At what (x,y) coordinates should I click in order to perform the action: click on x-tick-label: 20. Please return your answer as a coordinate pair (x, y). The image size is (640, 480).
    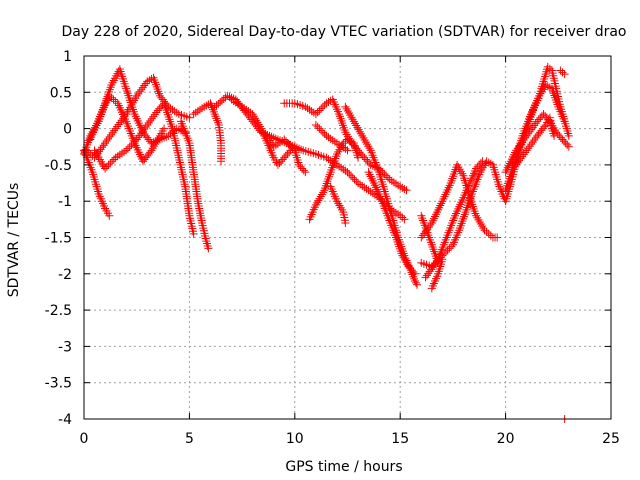
    Looking at the image, I should click on (506, 439).